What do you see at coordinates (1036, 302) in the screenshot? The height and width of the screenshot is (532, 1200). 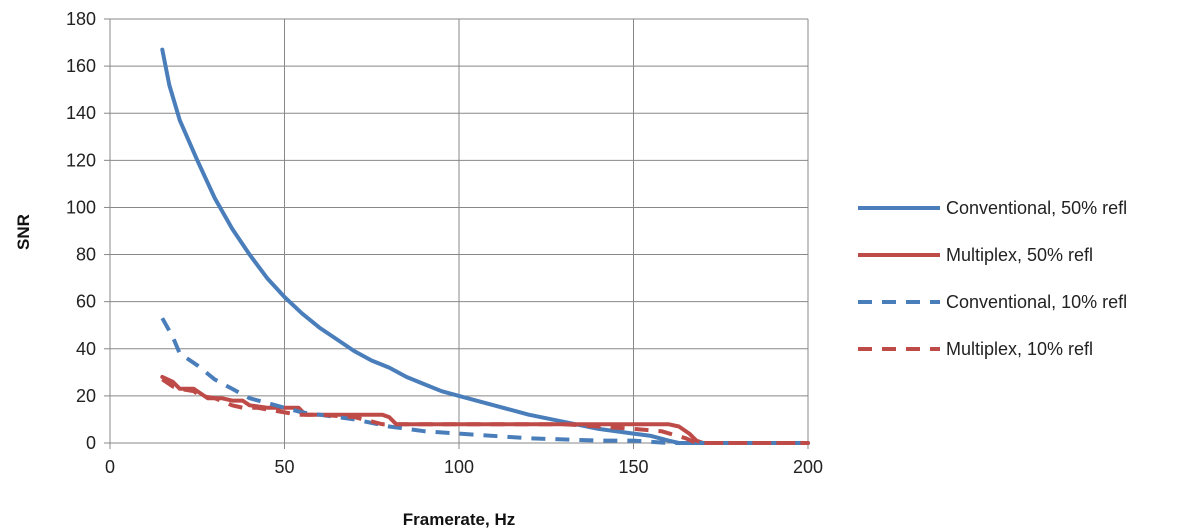 I see `legend-label: Conventional, 10% refl` at bounding box center [1036, 302].